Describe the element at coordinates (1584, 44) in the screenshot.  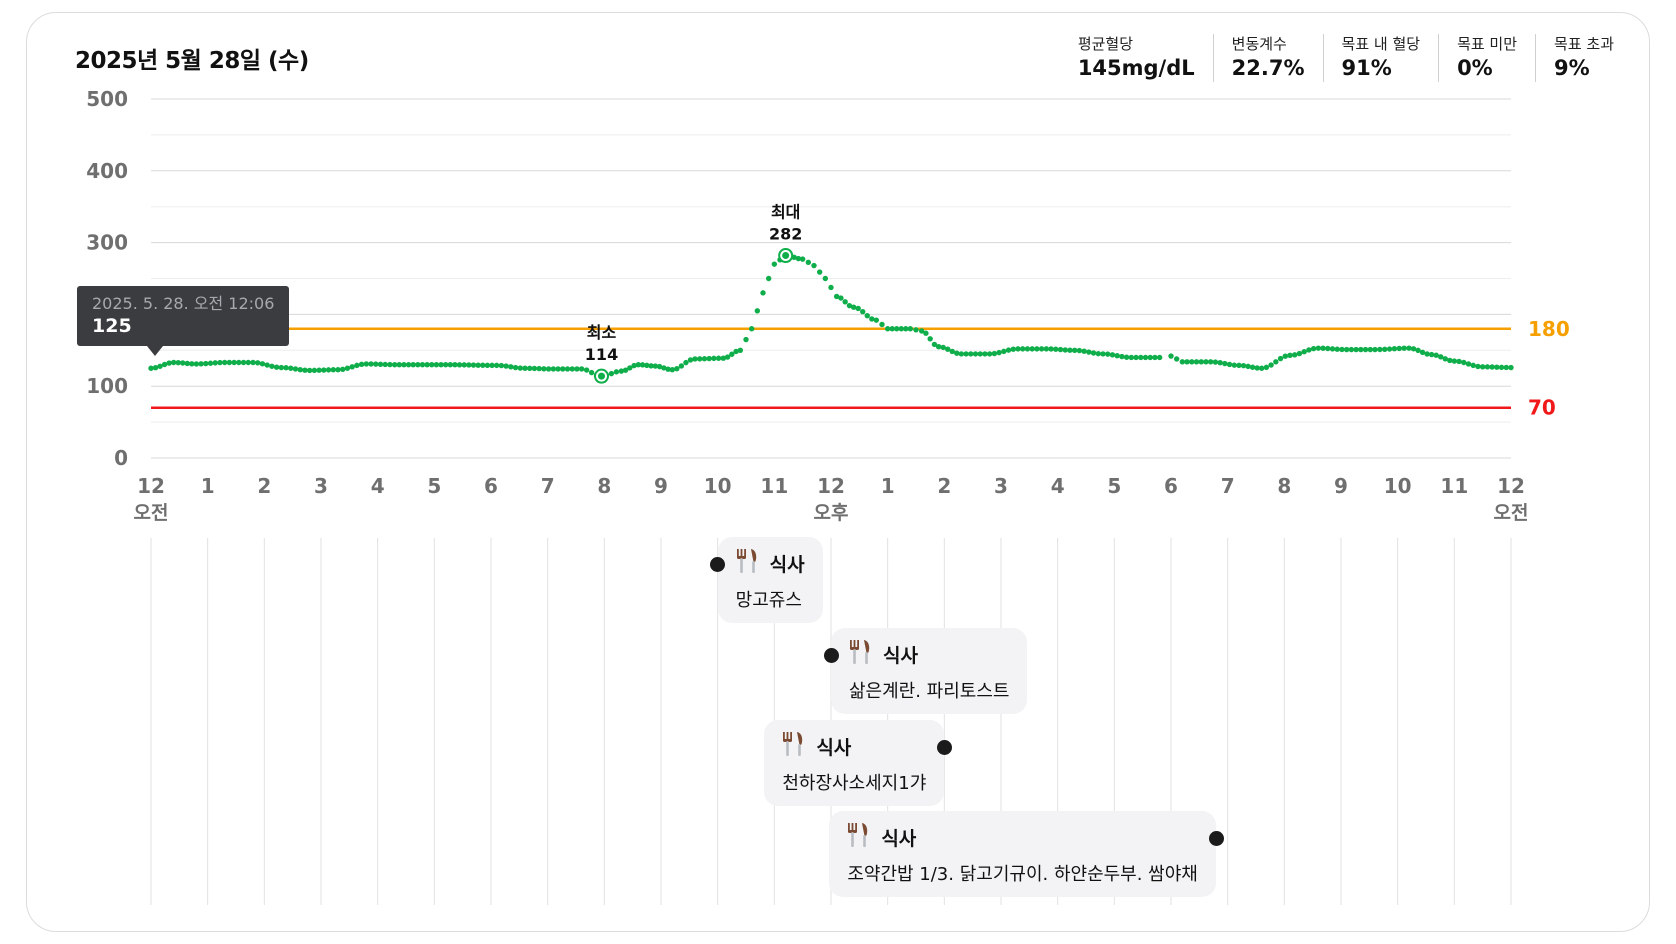
I see `stat-label: 목표 초과` at that location.